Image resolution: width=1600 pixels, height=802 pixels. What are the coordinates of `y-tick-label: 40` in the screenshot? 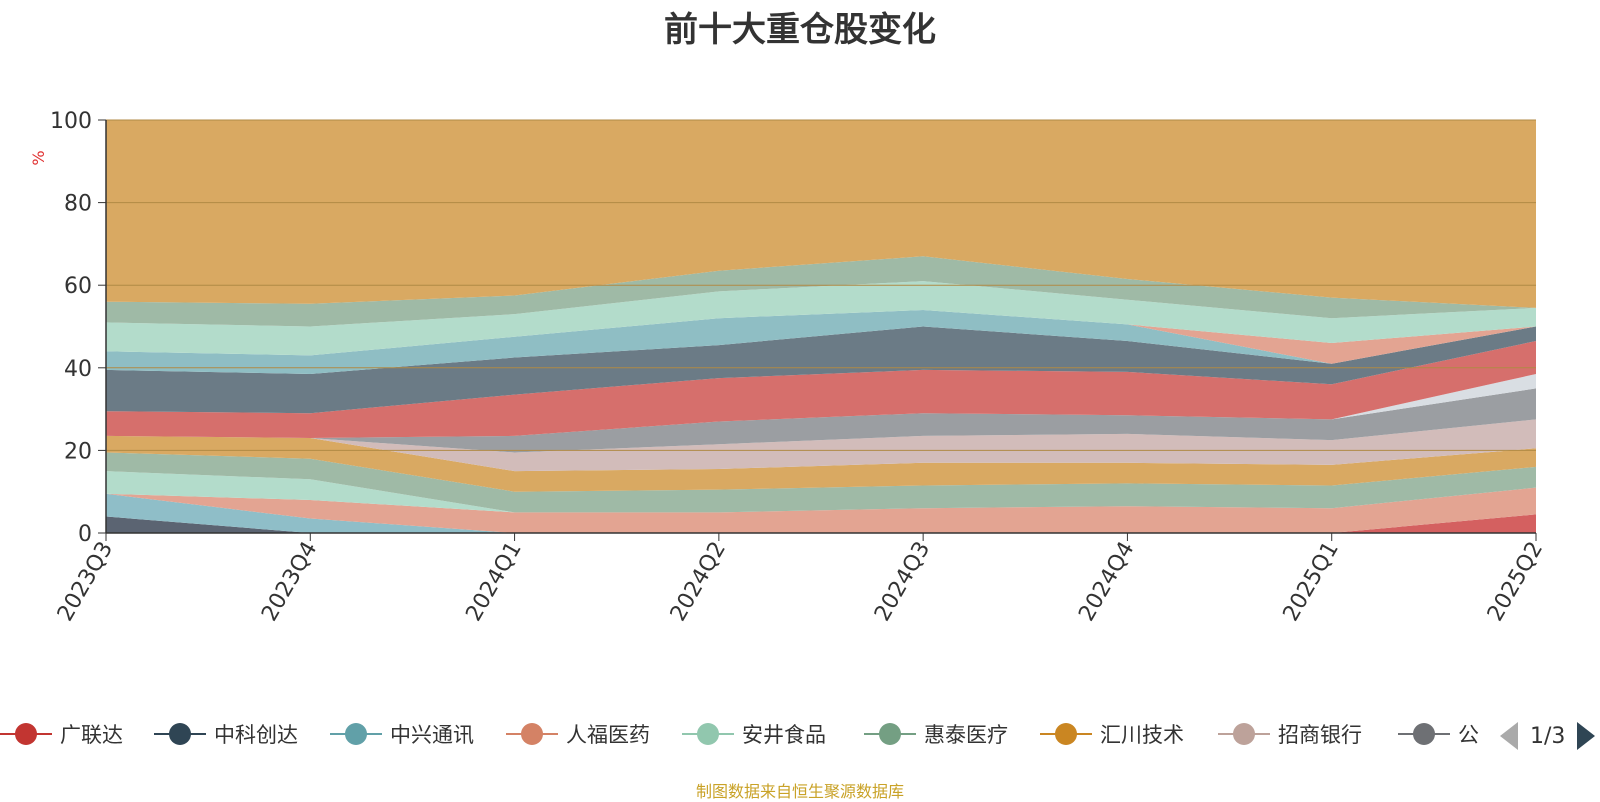 It's located at (78, 369).